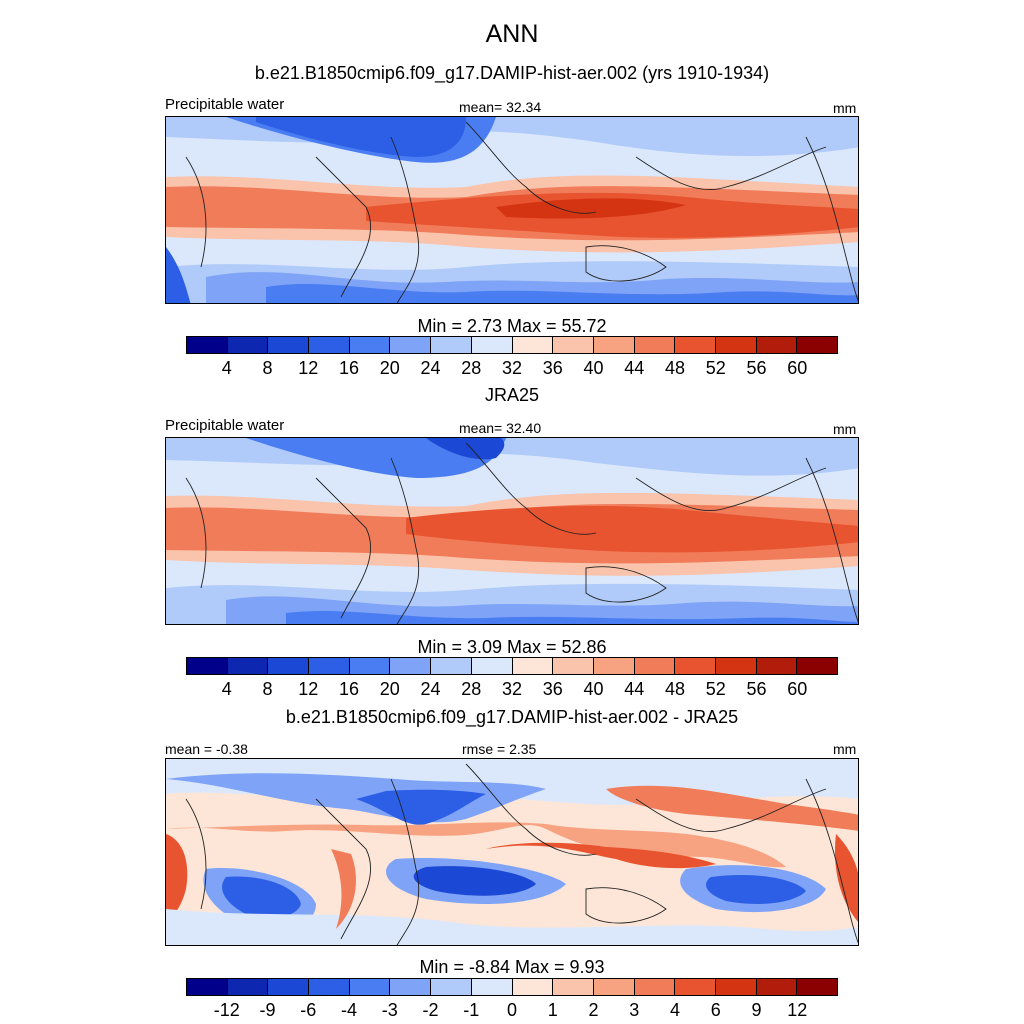  What do you see at coordinates (500, 428) in the screenshot?
I see `panel2-mean-label: mean= 32.40` at bounding box center [500, 428].